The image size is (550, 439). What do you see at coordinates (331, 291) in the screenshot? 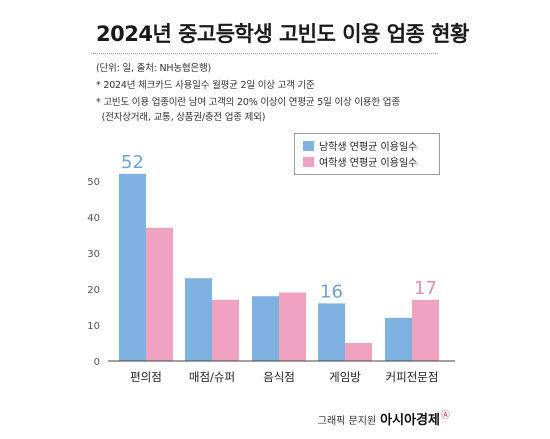
I see `data-label: 16` at bounding box center [331, 291].